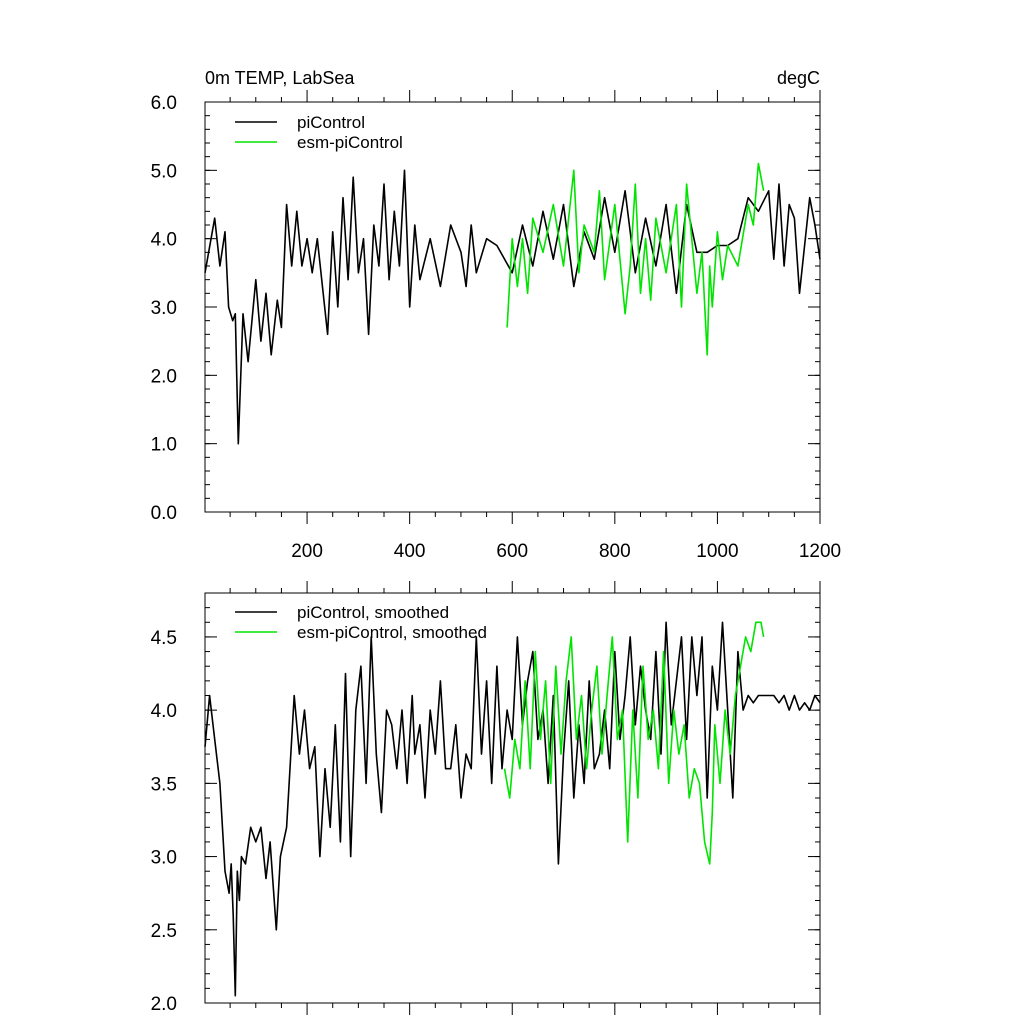 Image resolution: width=1024 pixels, height=1024 pixels. I want to click on x-tick-label: 1000, so click(717, 551).